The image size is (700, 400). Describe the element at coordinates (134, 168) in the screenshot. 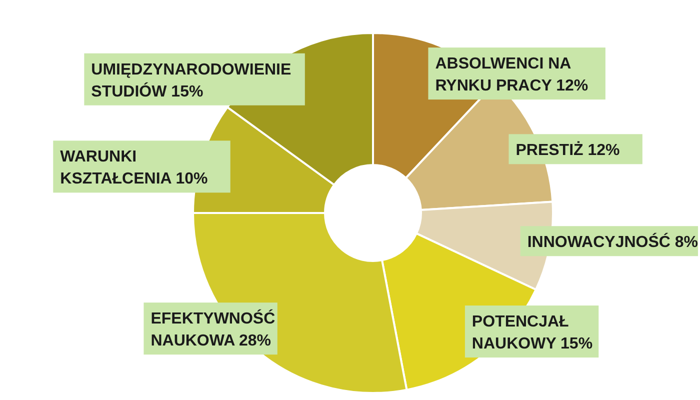

I see `slice-label: WARUNKI KSZTAŁCENIA 10%` at that location.